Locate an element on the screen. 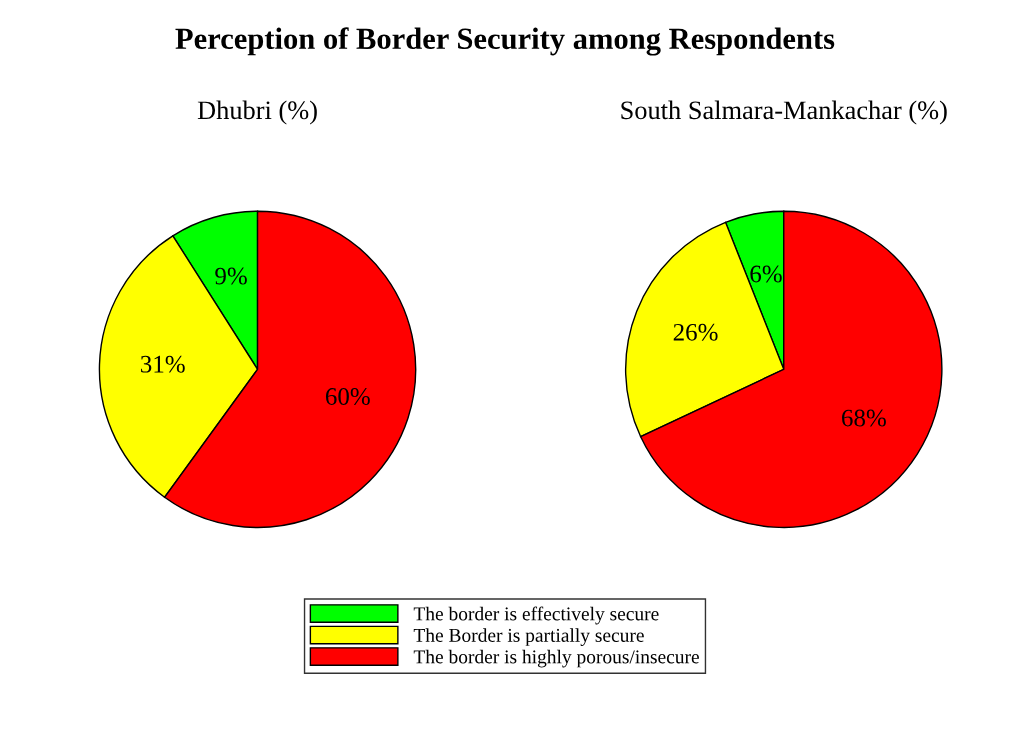  chart-title: South Salmara-Mankachar (%) is located at coordinates (784, 112).